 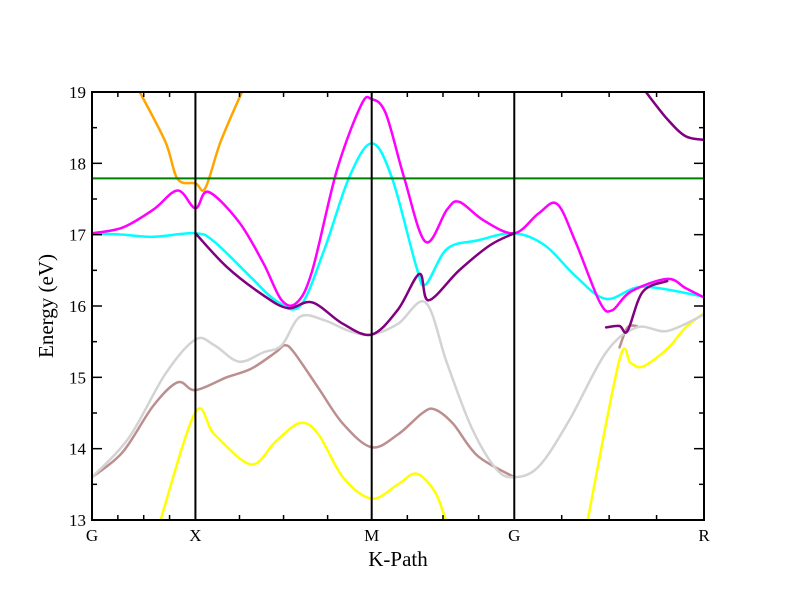 I want to click on y-tick-label: 17, so click(x=78, y=235).